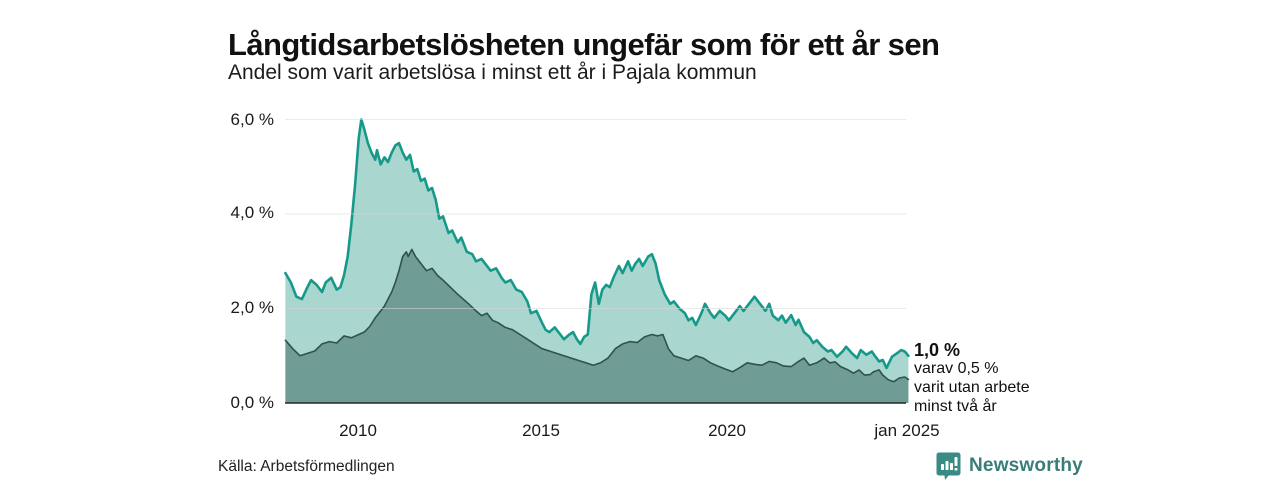  I want to click on newsworthy-logo: Newsworthy, so click(1009, 466).